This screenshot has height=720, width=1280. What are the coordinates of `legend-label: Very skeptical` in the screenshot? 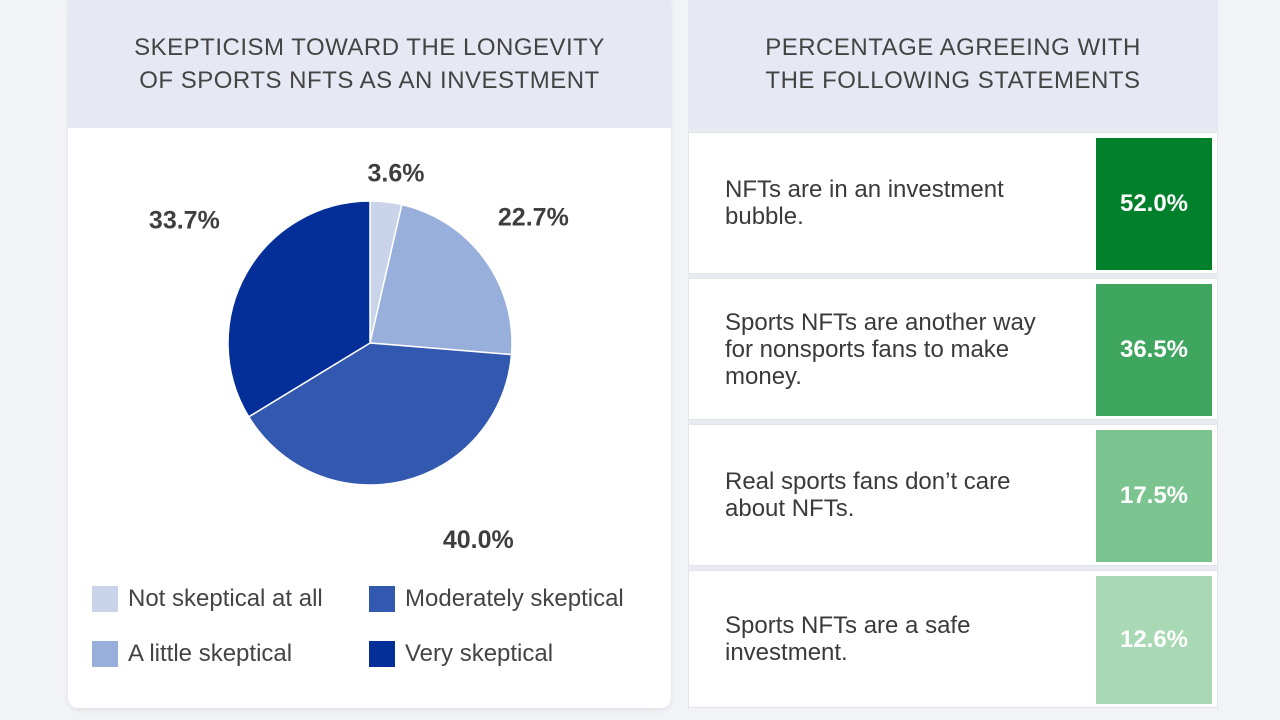 It's located at (479, 653).